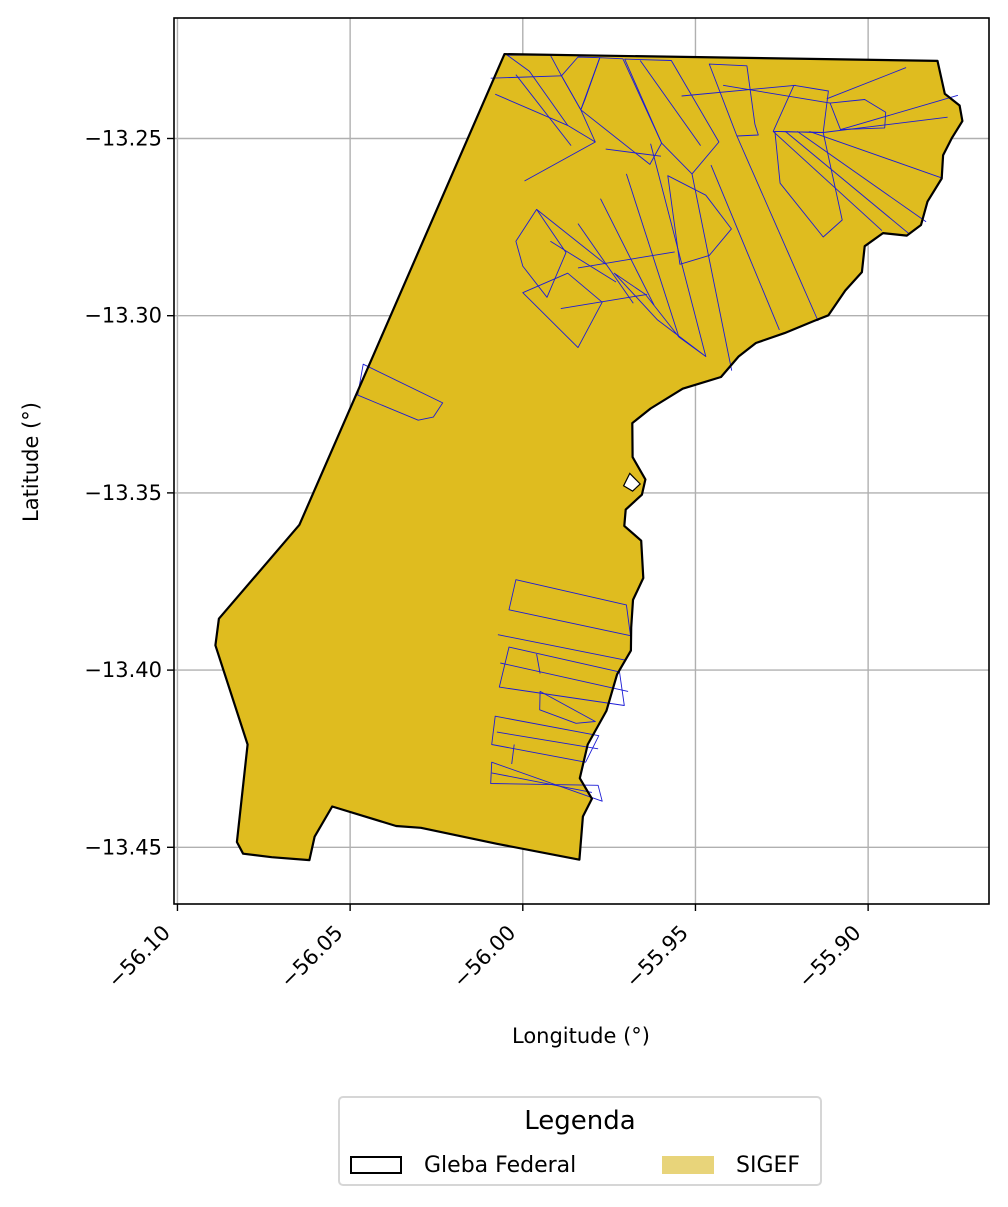 This screenshot has width=1008, height=1207. I want to click on y-tick-label: −13.45, so click(123, 847).